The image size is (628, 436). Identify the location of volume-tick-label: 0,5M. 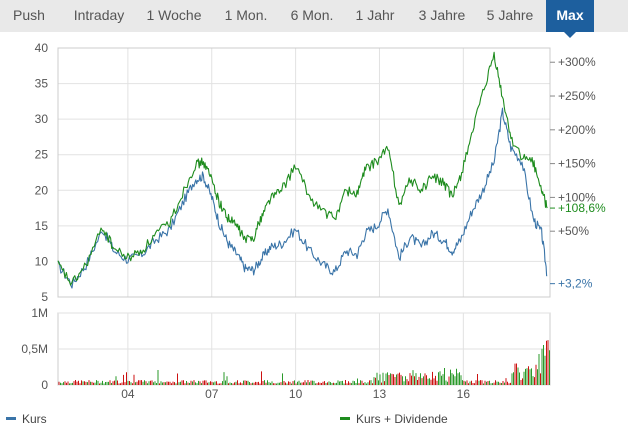
(34, 349).